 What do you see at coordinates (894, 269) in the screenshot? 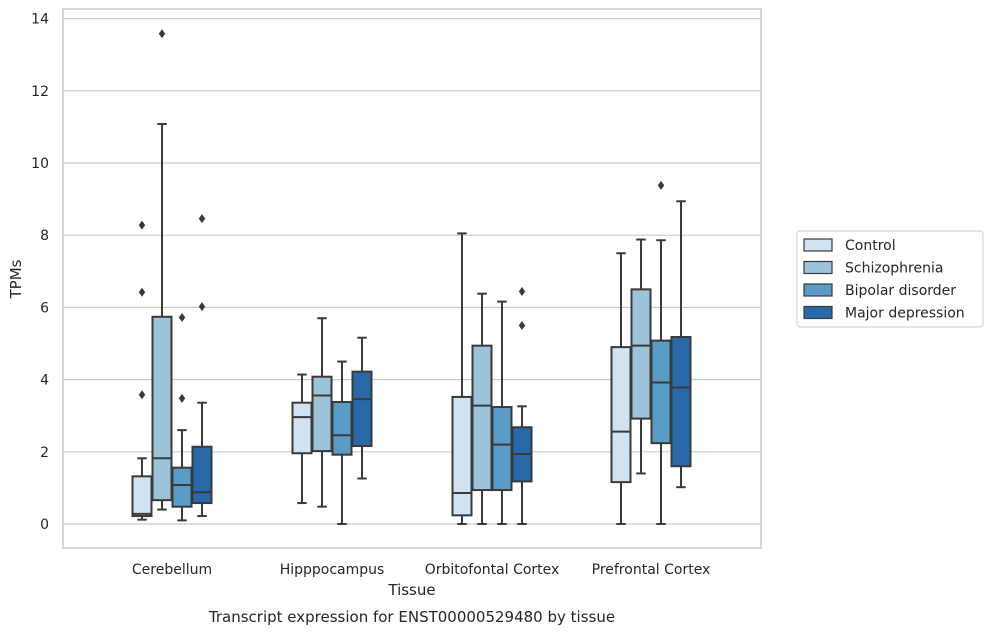
I see `legend-label: Schizophrenia` at bounding box center [894, 269].